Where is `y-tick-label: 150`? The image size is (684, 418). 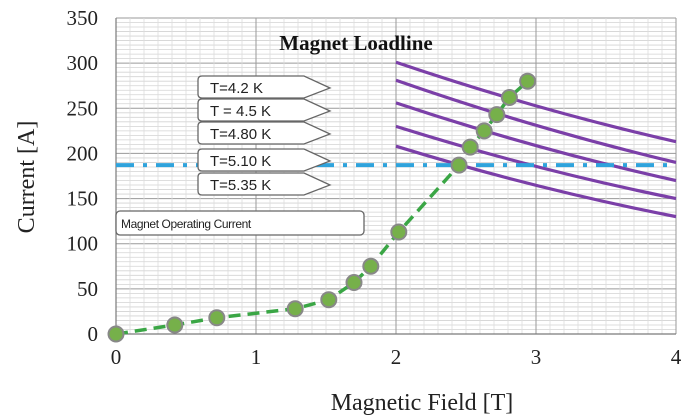 y-tick-label: 150 is located at coordinates (83, 199).